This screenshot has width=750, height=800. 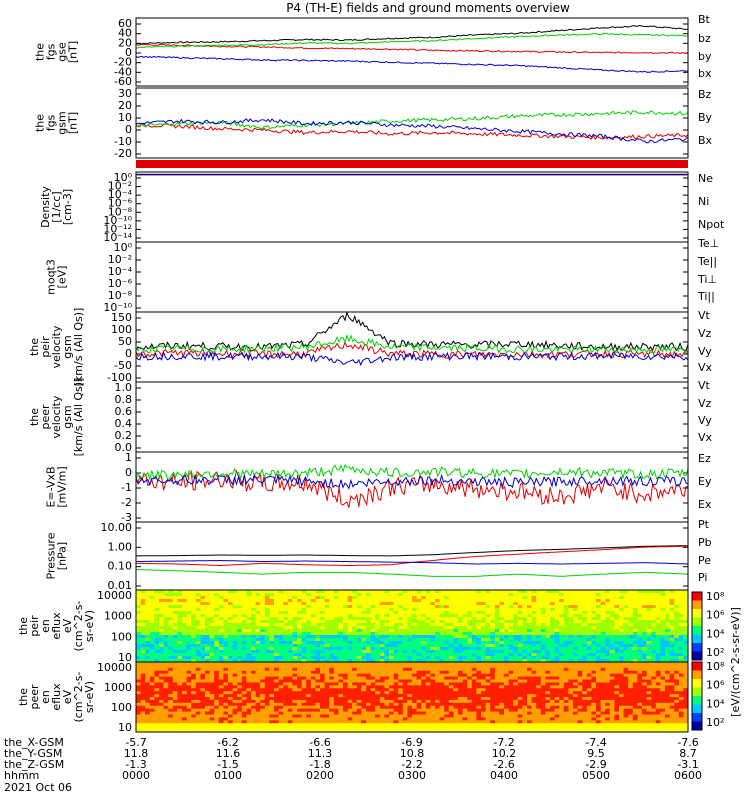 What do you see at coordinates (118, 687) in the screenshot?
I see `ytick-label: 1000` at bounding box center [118, 687].